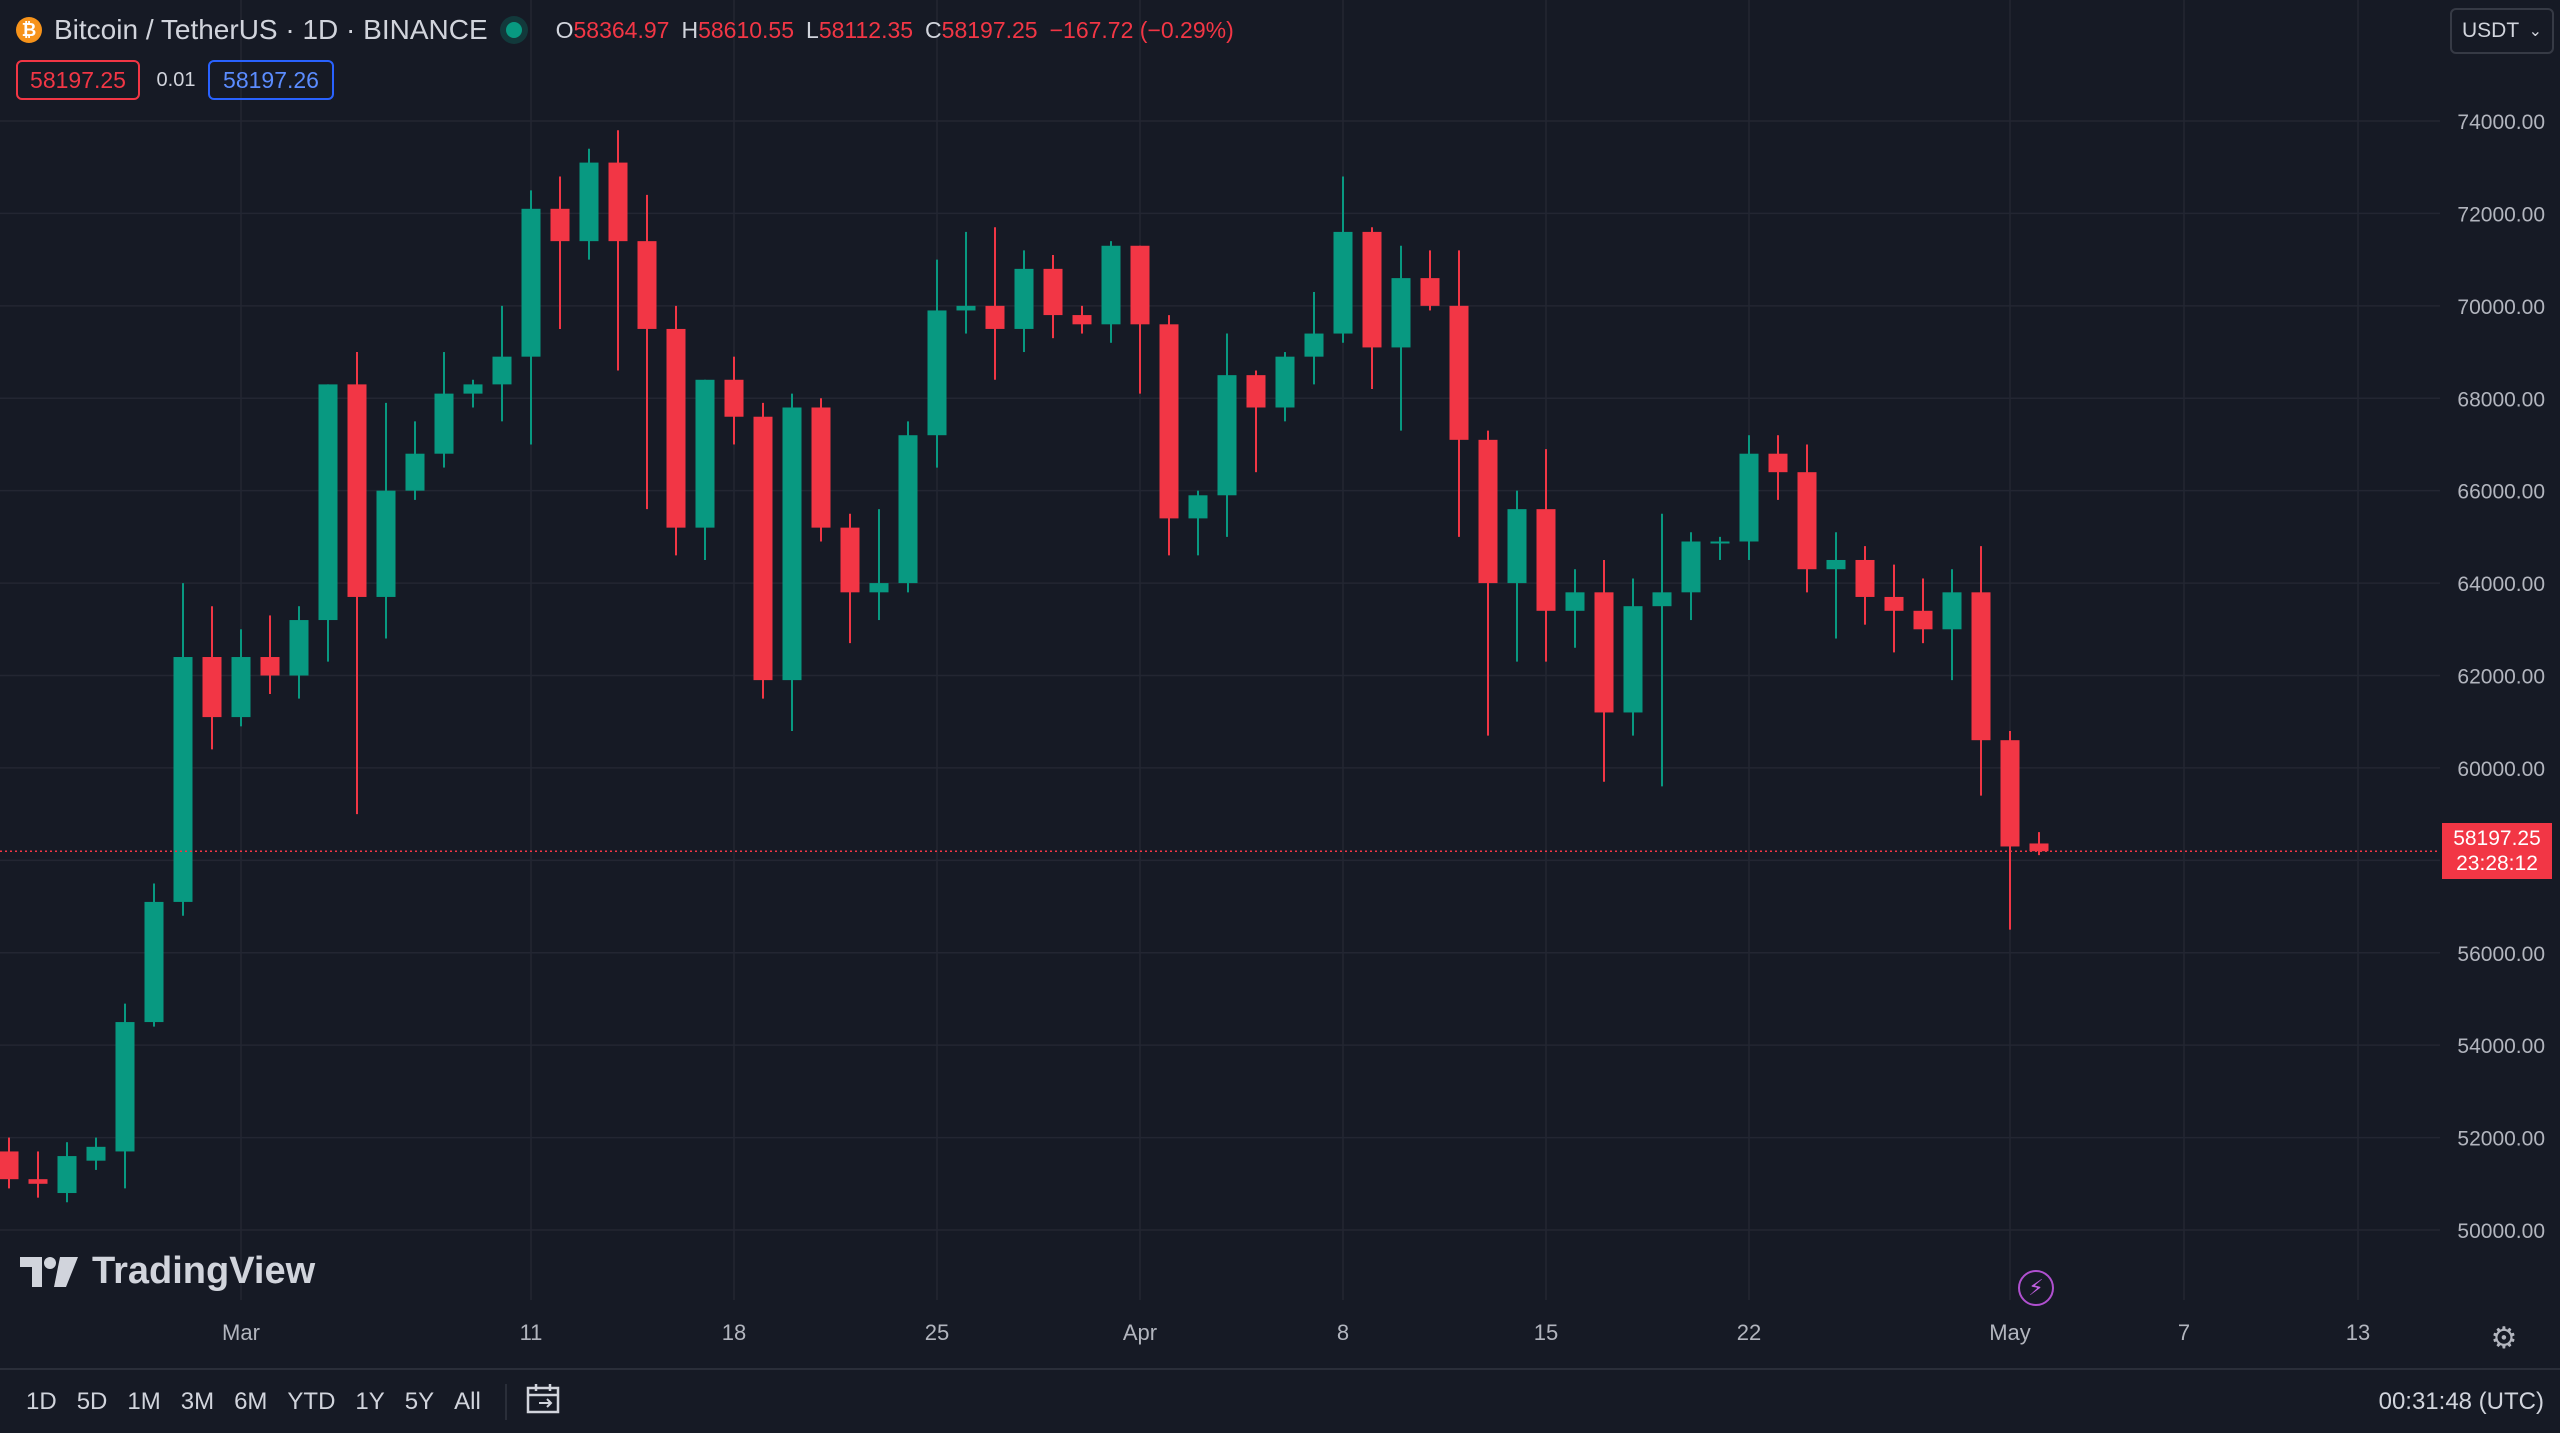 This screenshot has width=2560, height=1433. Describe the element at coordinates (2501, 677) in the screenshot. I see `y-tick-label: 62000.00` at that location.